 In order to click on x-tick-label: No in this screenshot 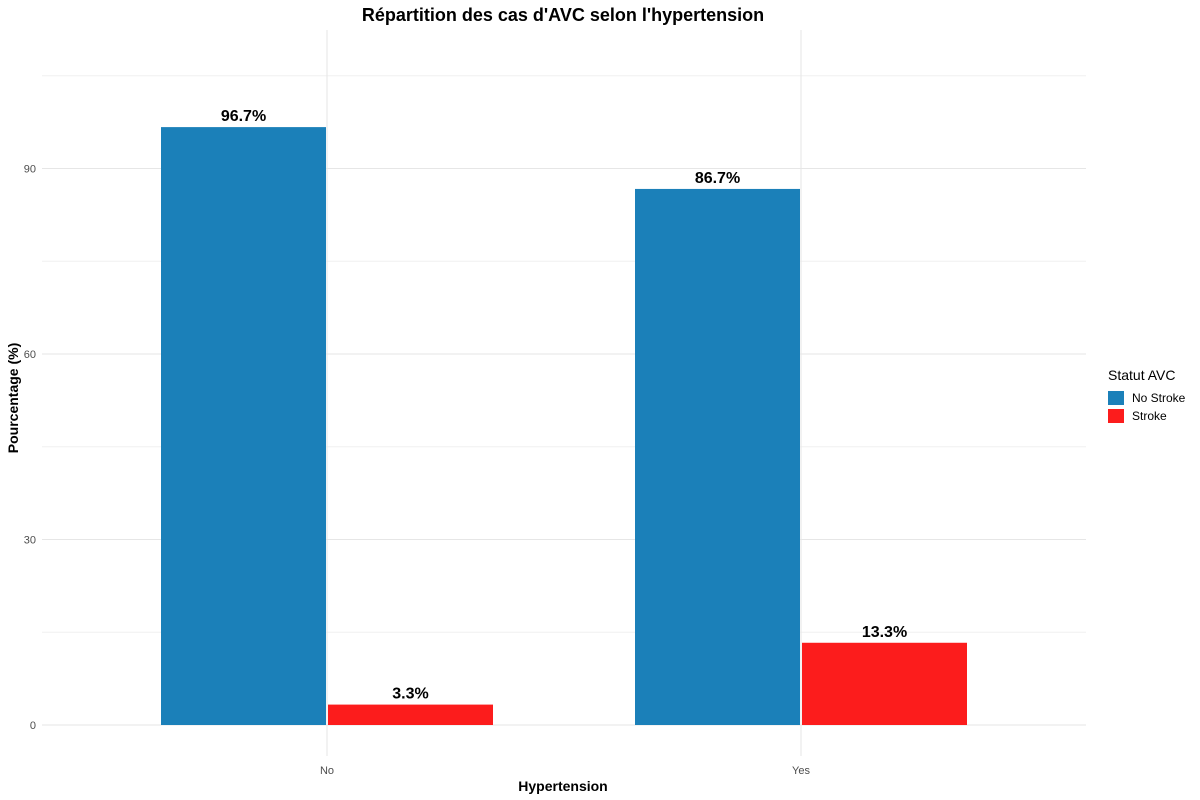, I will do `click(327, 771)`.